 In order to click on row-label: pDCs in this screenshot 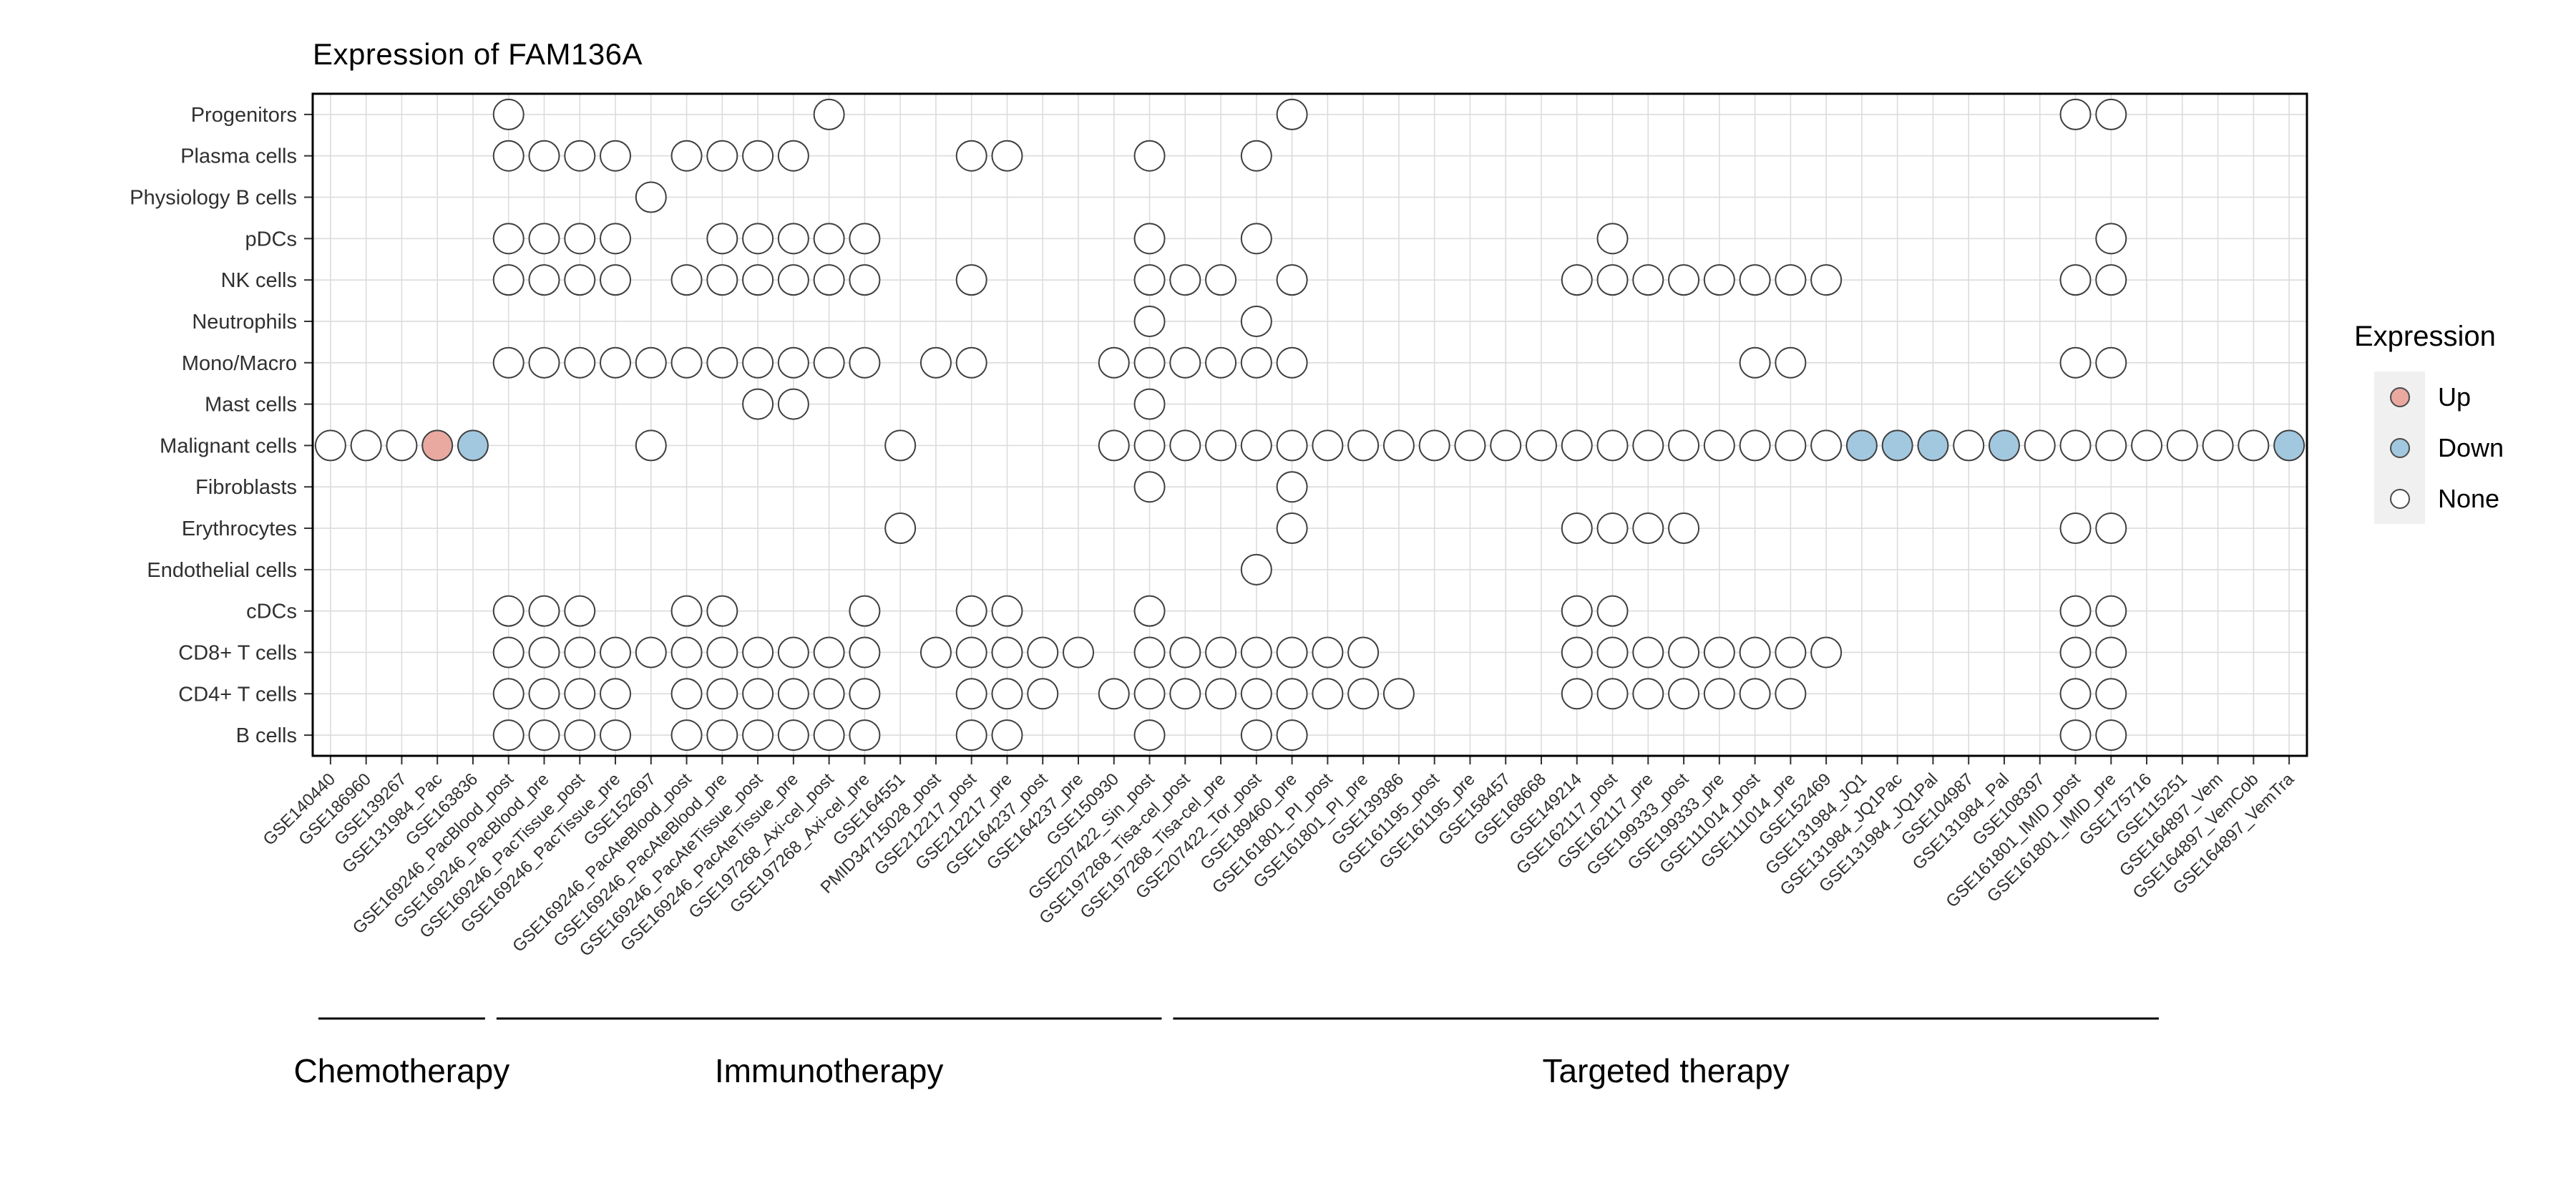, I will do `click(271, 239)`.